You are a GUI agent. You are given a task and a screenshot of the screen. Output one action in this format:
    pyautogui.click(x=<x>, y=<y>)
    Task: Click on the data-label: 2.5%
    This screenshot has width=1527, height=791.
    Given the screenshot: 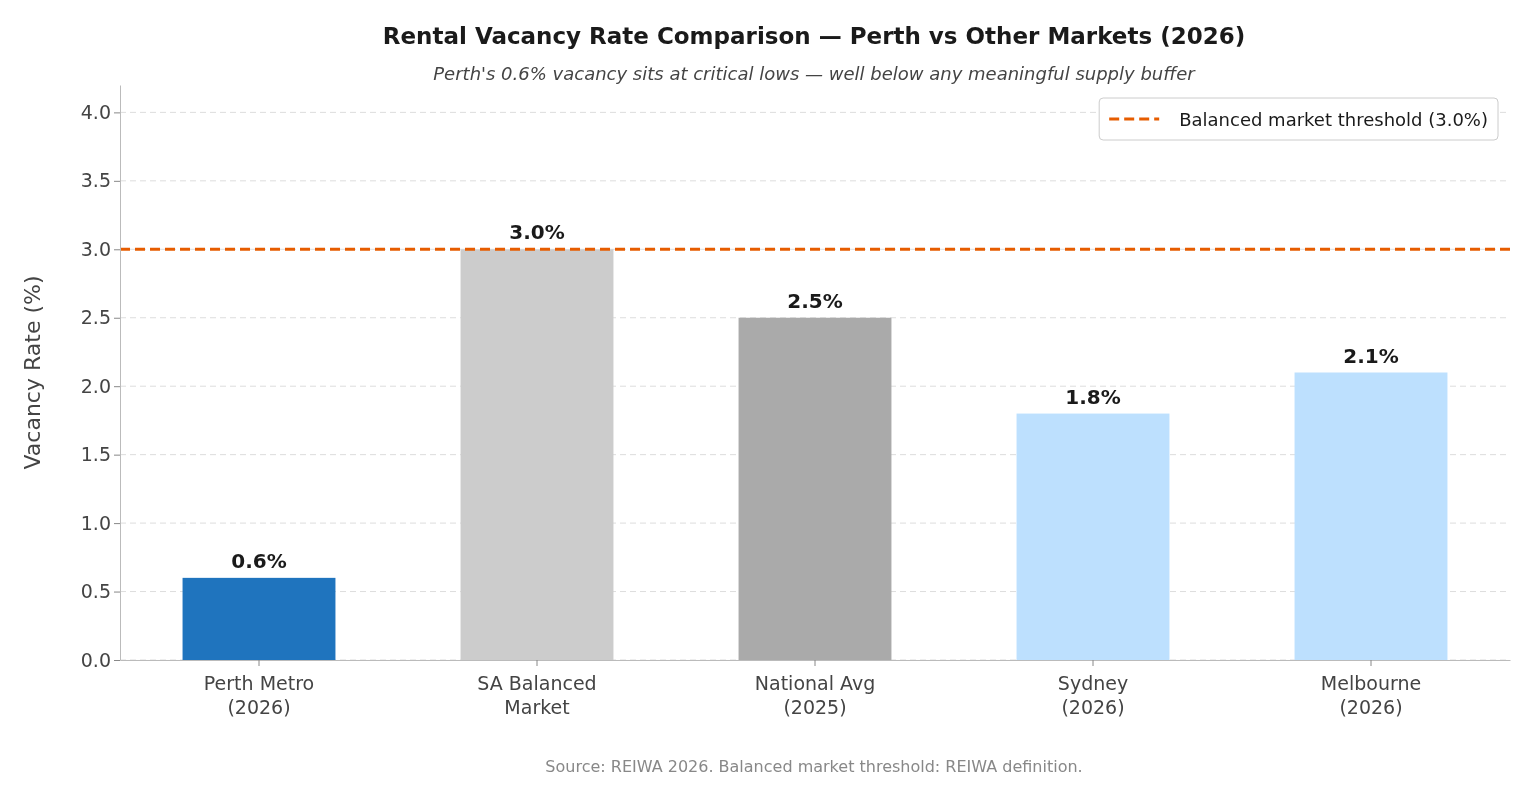 What is the action you would take?
    pyautogui.click(x=815, y=300)
    